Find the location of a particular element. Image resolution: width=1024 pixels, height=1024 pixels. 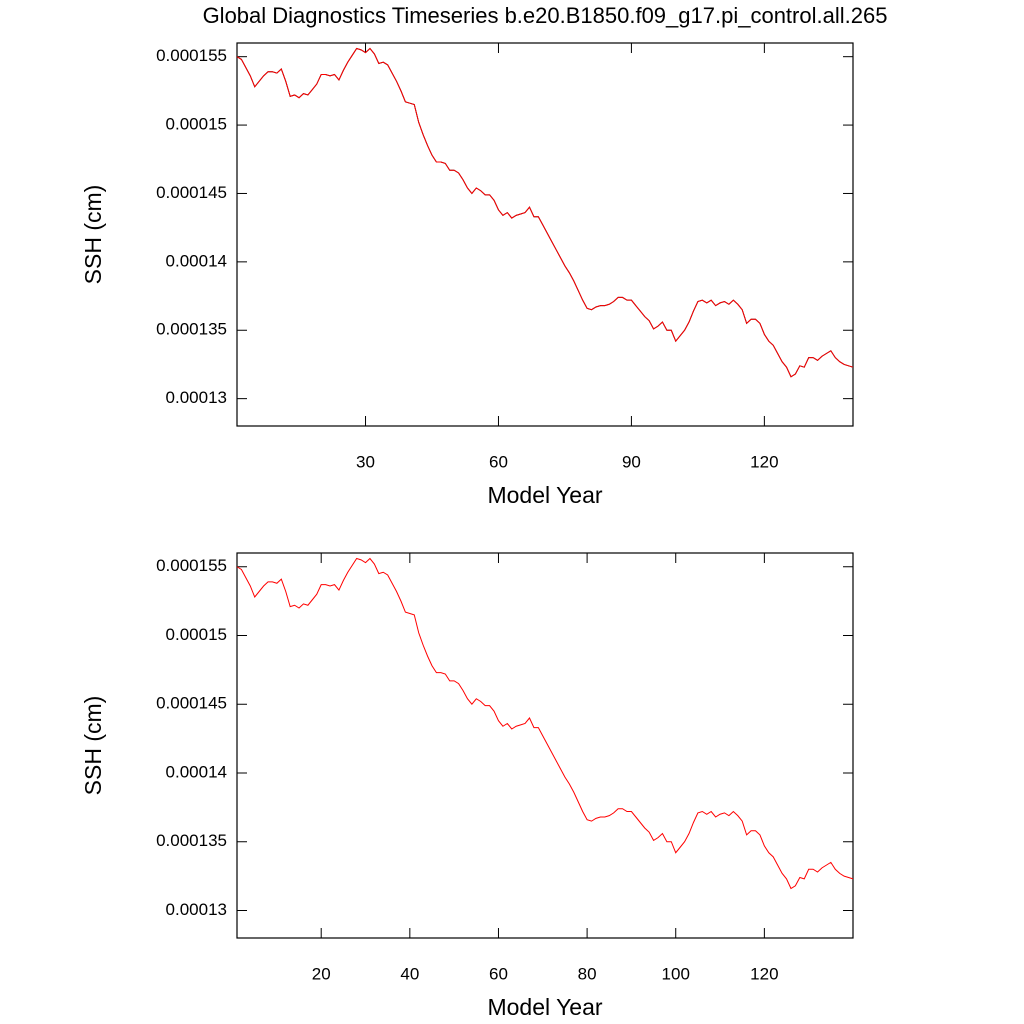

x-tick-label: 90 is located at coordinates (631, 461).